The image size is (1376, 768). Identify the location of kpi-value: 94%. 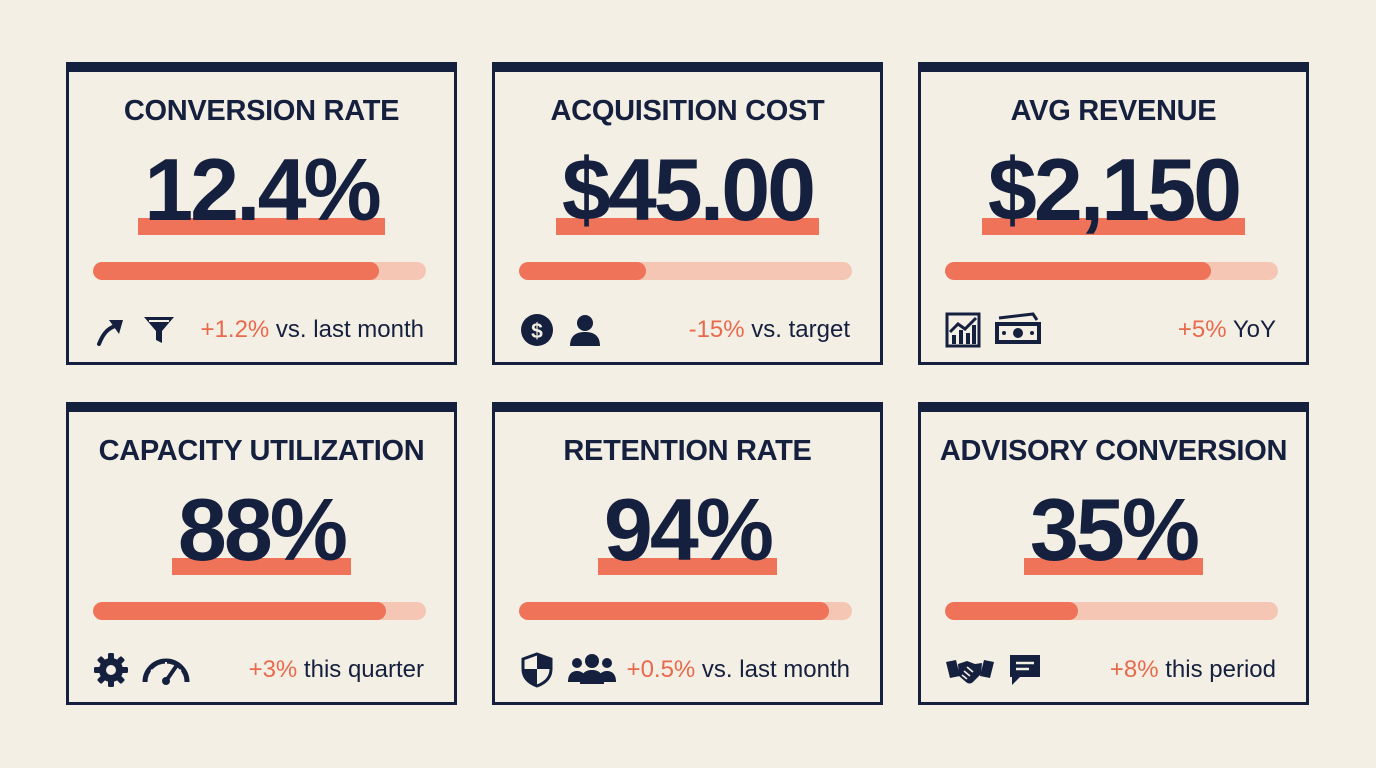
(688, 529).